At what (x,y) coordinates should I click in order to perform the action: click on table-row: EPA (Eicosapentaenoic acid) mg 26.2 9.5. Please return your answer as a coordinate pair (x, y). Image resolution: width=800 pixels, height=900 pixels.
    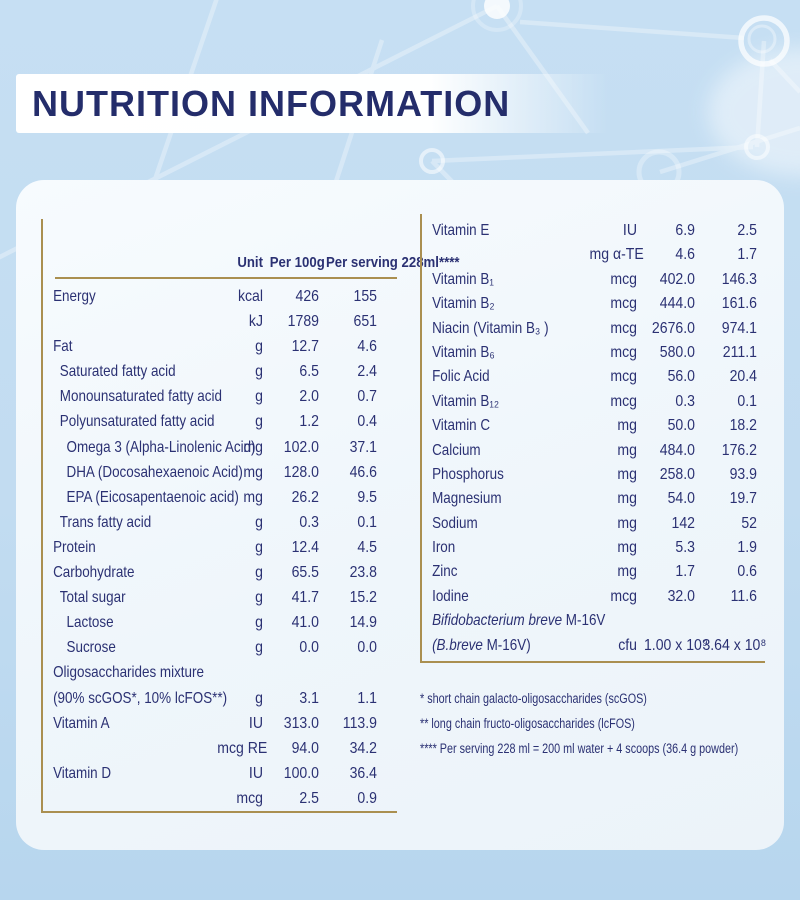
    Looking at the image, I should click on (220, 497).